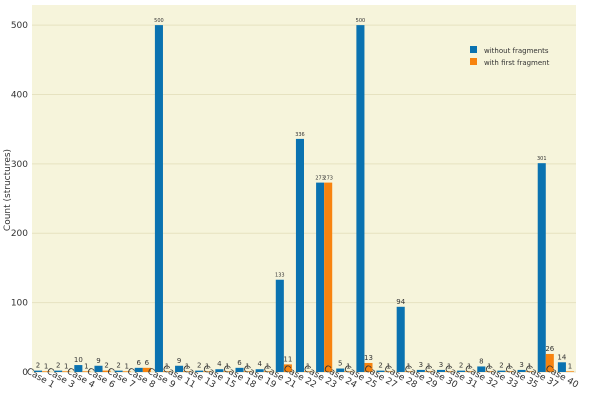 This screenshot has height=404, width=596. What do you see at coordinates (8, 190) in the screenshot?
I see `y-axis-label: Count (structures)` at bounding box center [8, 190].